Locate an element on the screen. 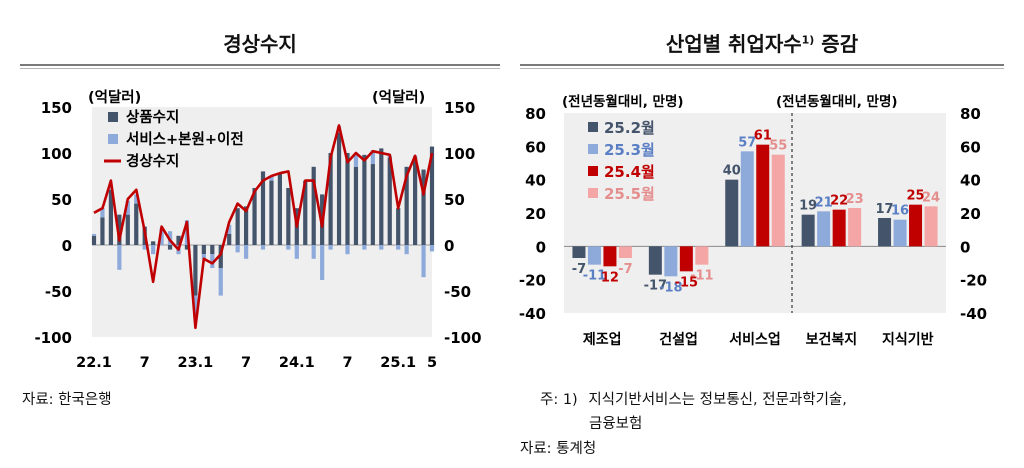 The height and width of the screenshot is (468, 1024). right-y-tick-label: -50 is located at coordinates (457, 292).